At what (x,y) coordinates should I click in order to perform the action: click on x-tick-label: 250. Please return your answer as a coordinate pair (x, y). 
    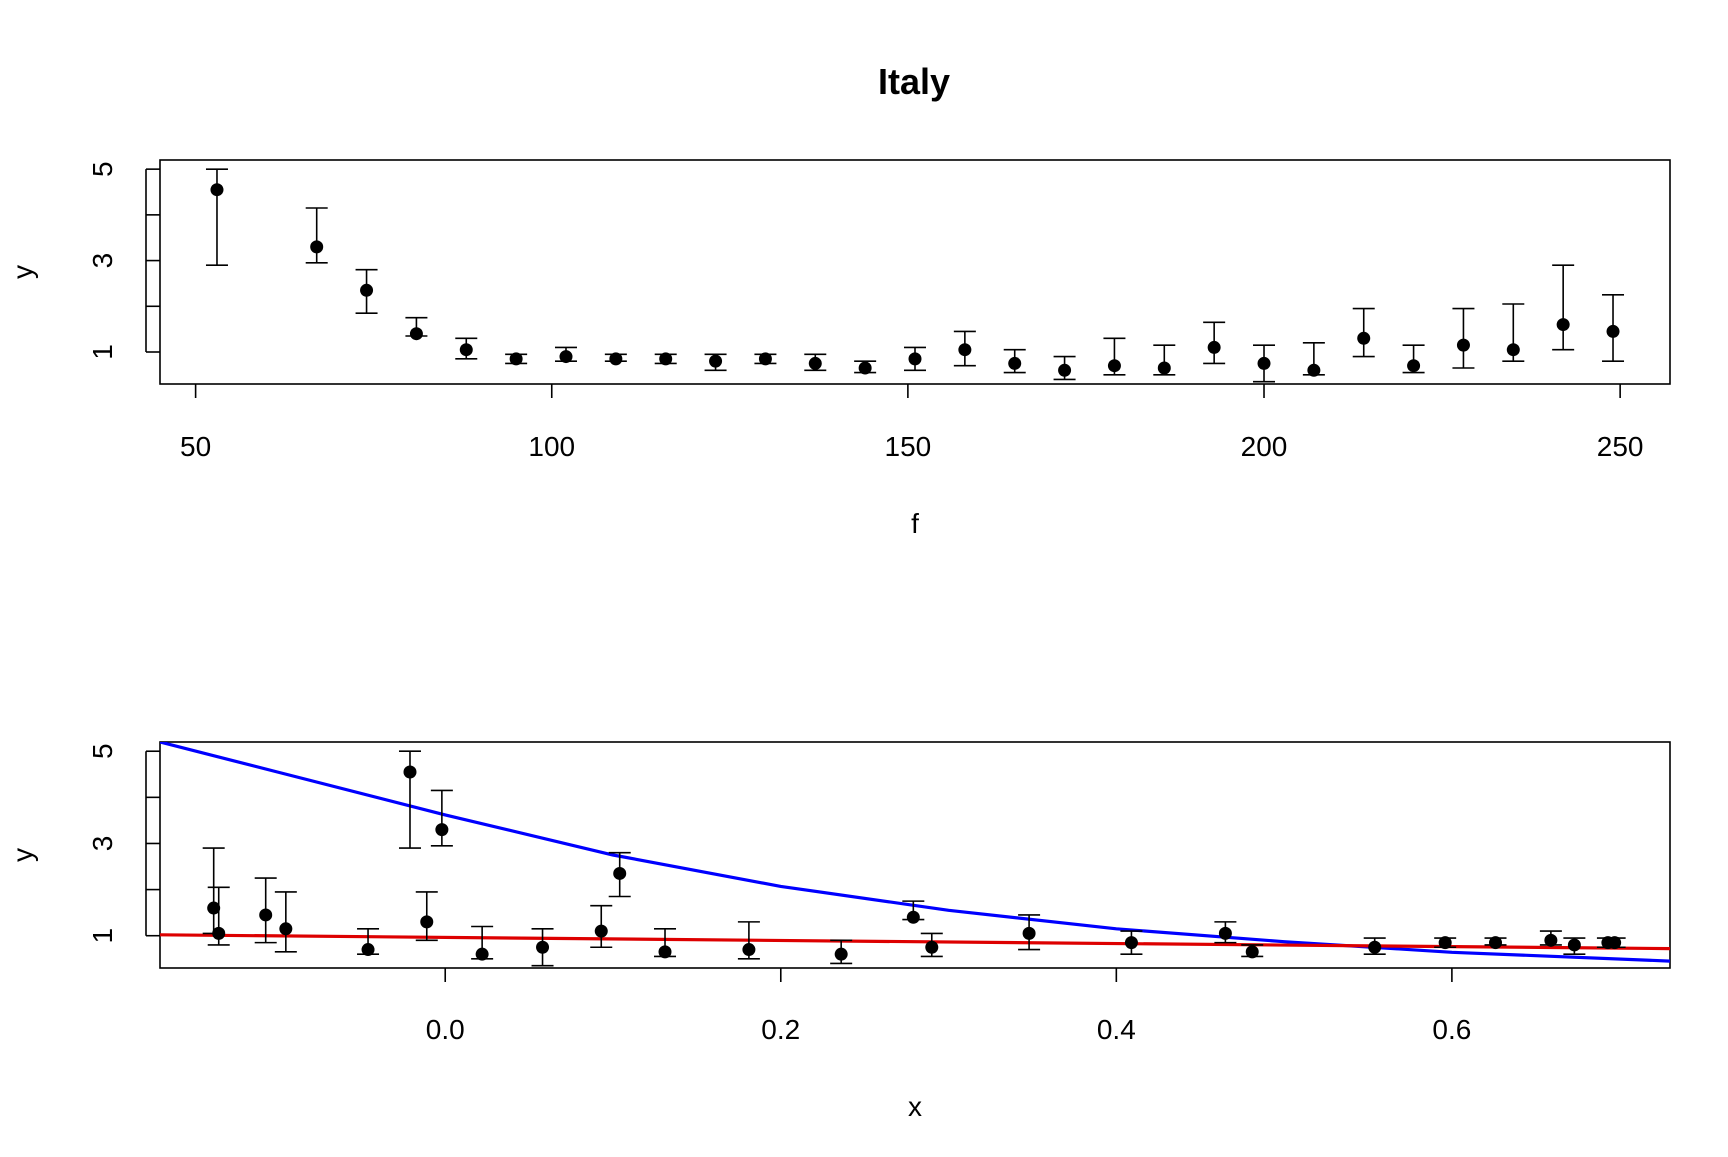
    Looking at the image, I should click on (1620, 446).